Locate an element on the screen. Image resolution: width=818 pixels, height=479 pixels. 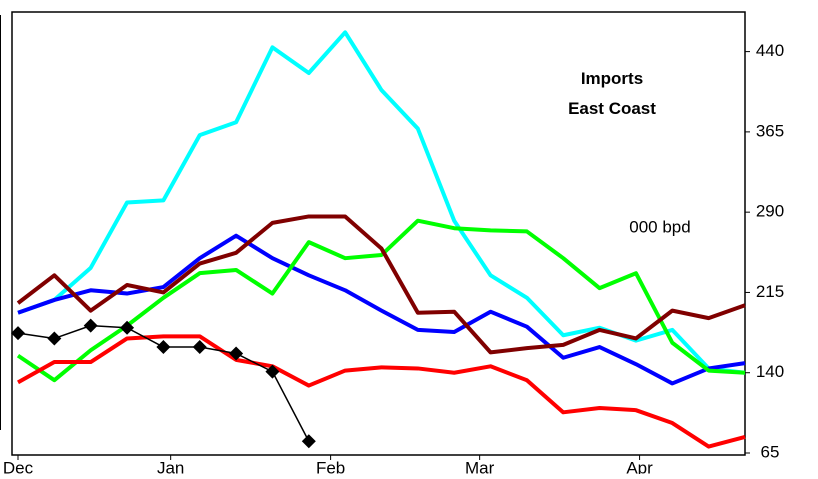
chart-title: Imports East Coast is located at coordinates (612, 93).